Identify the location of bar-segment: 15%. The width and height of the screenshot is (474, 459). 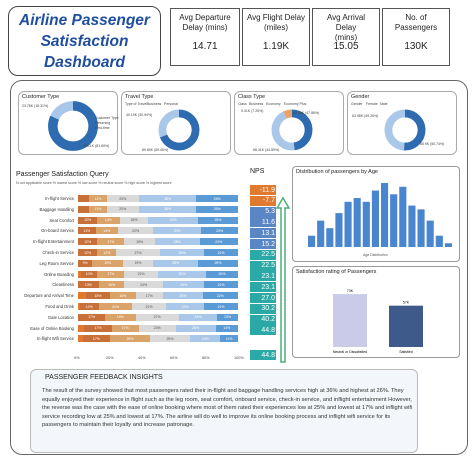
(98, 296).